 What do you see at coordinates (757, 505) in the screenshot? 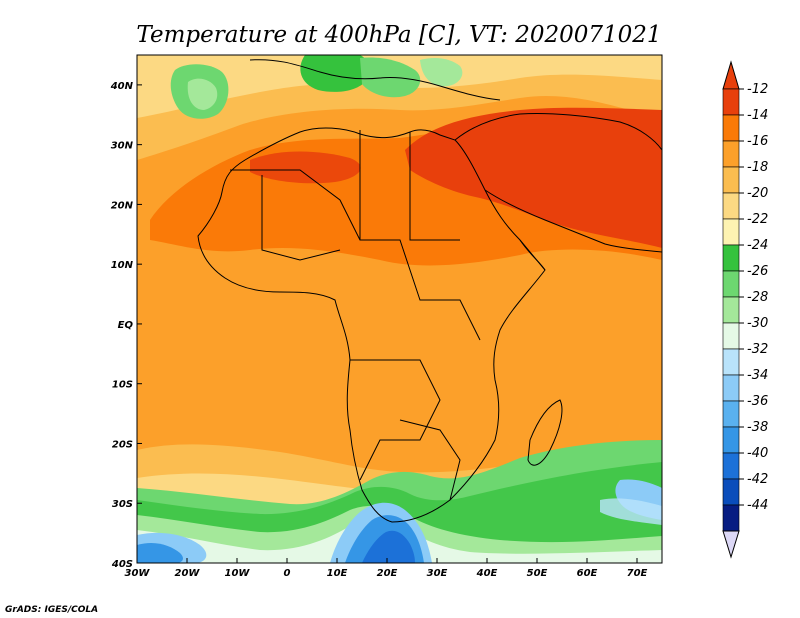
I see `colorbar-label: -44` at bounding box center [757, 505].